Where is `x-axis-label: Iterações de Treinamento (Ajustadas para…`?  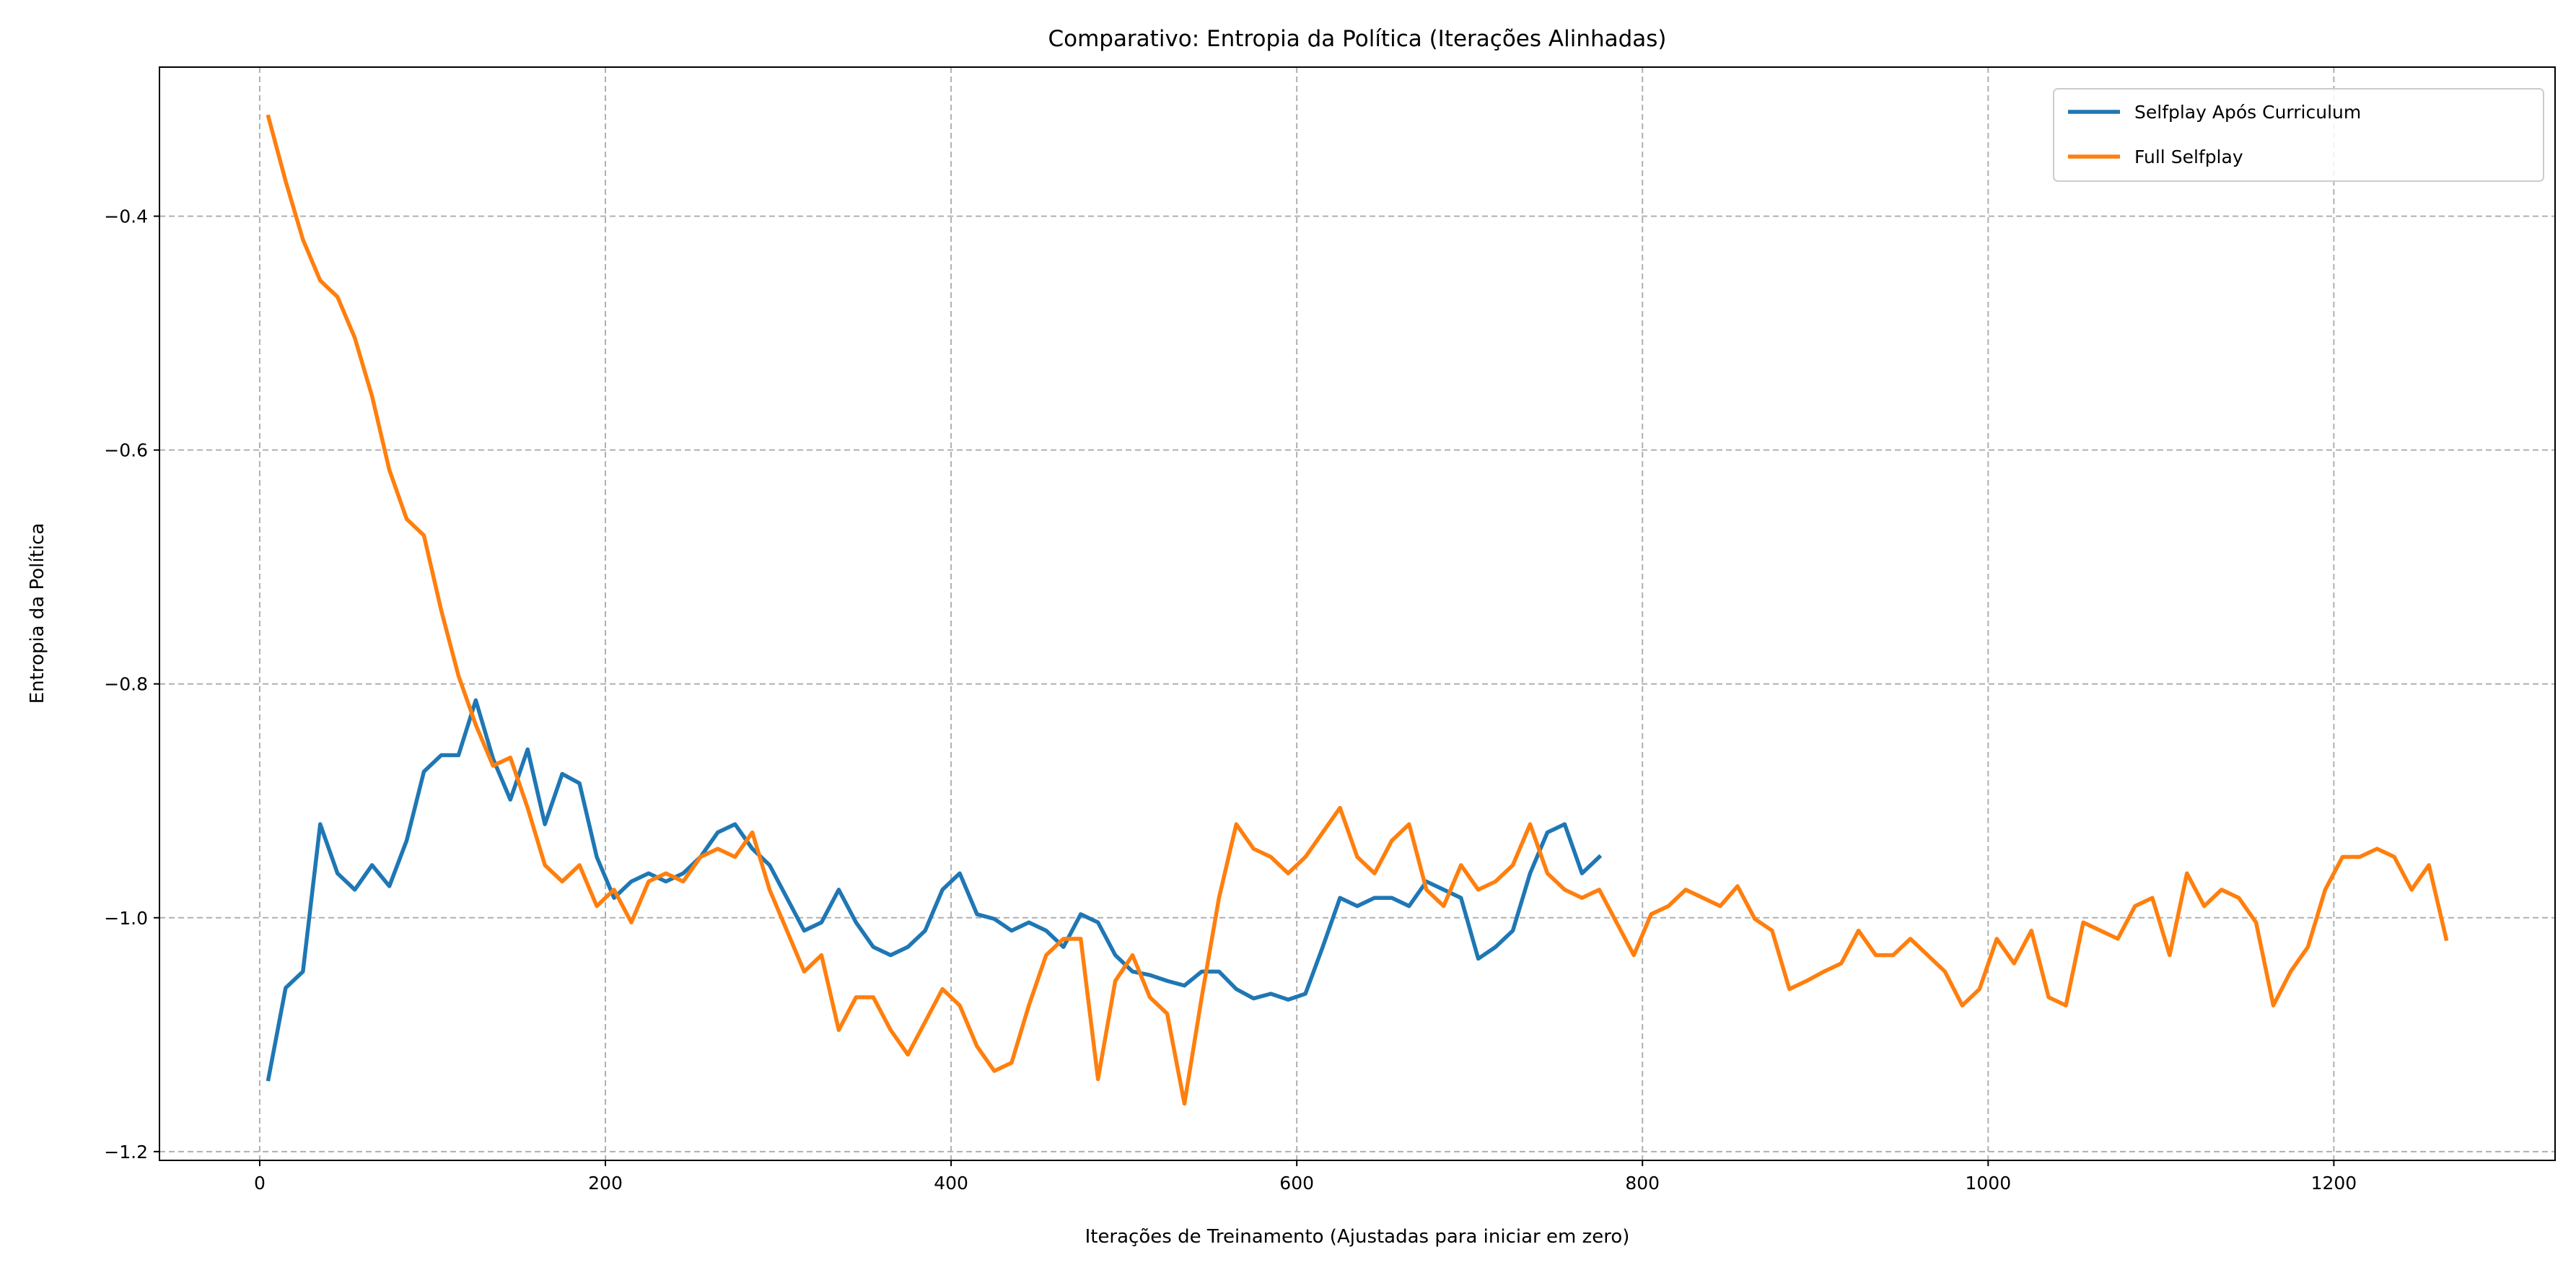 x-axis-label: Iterações de Treinamento (Ajustadas para… is located at coordinates (1357, 1237).